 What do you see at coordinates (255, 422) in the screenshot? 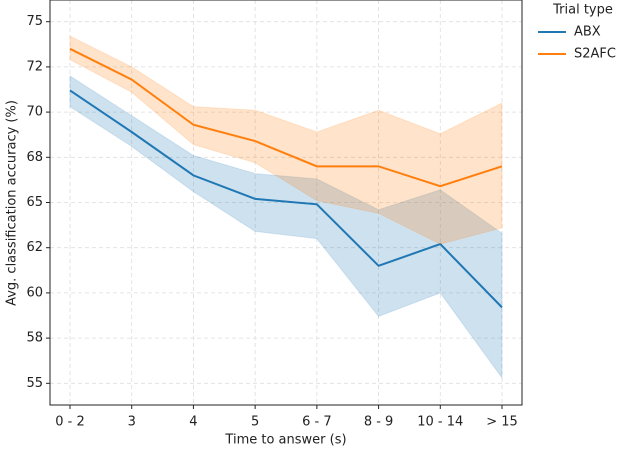
I see `x-tick-label: 5` at bounding box center [255, 422].